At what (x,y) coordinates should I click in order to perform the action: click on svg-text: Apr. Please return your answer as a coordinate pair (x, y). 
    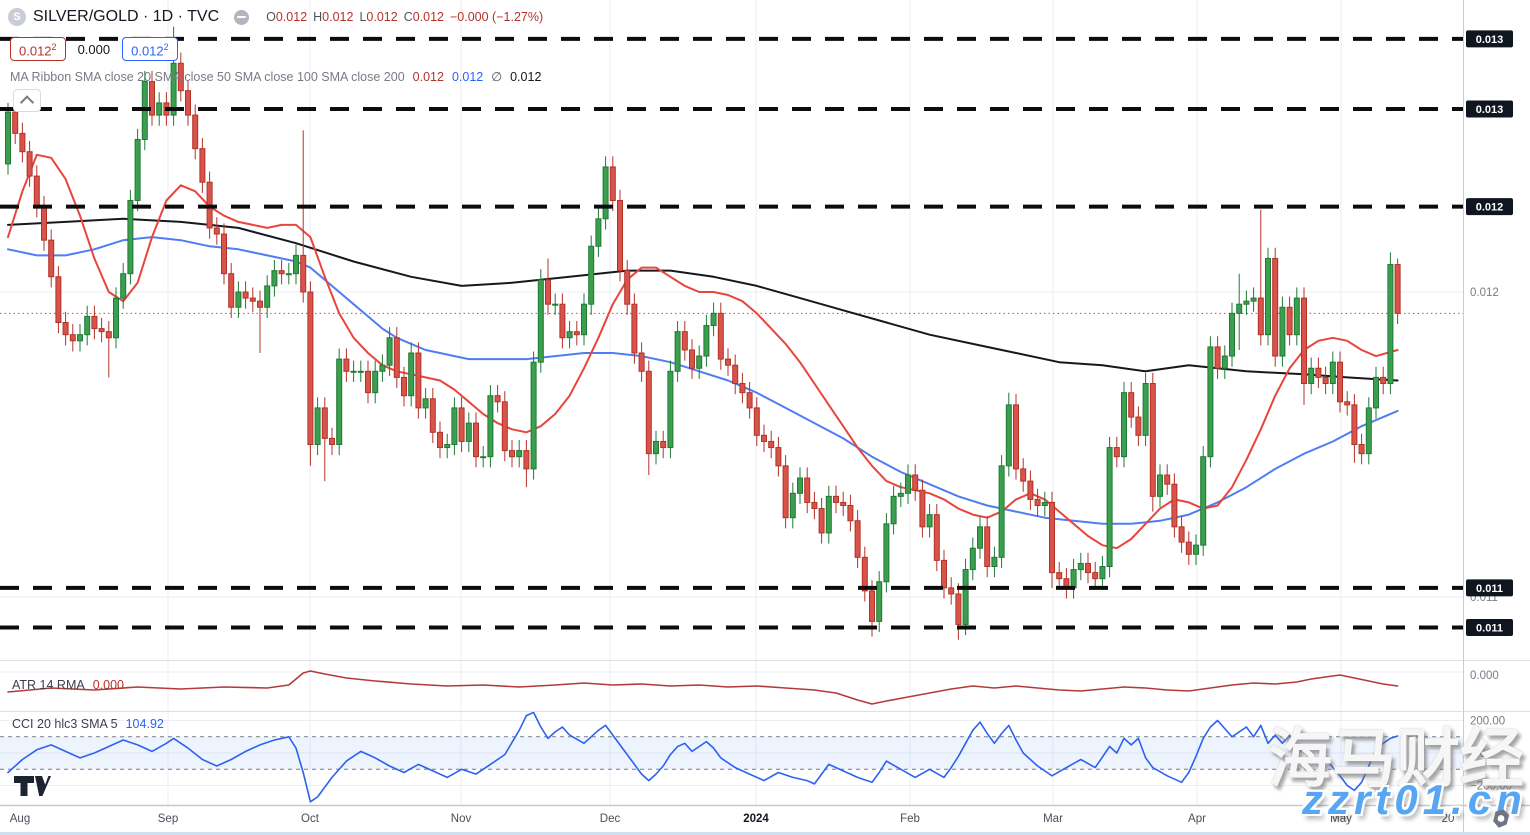
    Looking at the image, I should click on (1197, 819).